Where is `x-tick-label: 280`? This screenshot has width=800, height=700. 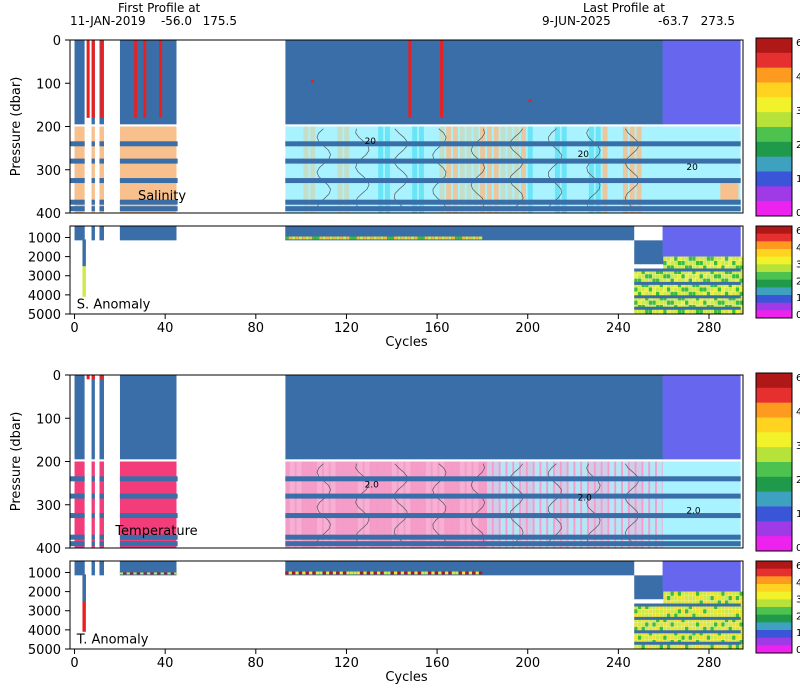 x-tick-label: 280 is located at coordinates (709, 328).